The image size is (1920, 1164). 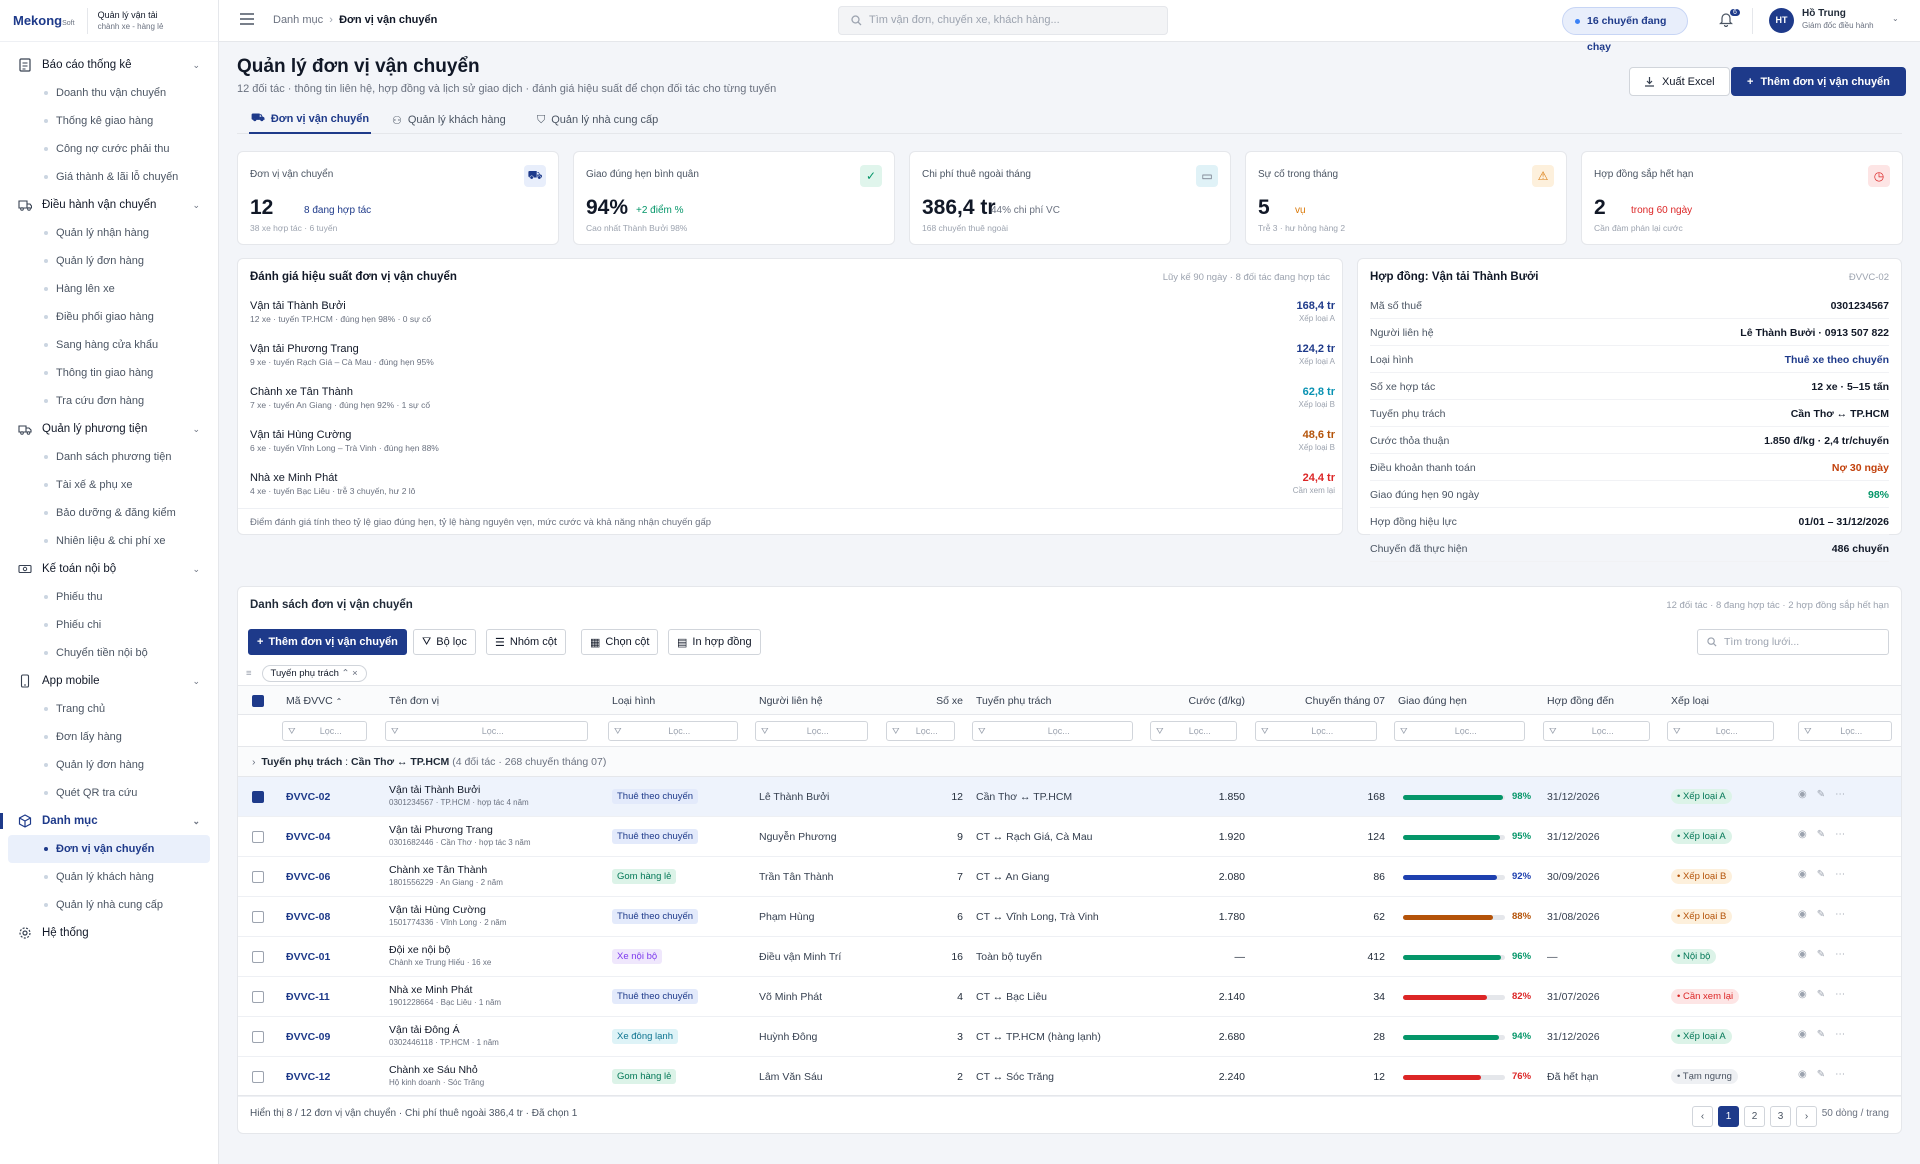 What do you see at coordinates (109, 345) in the screenshot?
I see `sidebar-item: Sang hàng cửa khẩu` at bounding box center [109, 345].